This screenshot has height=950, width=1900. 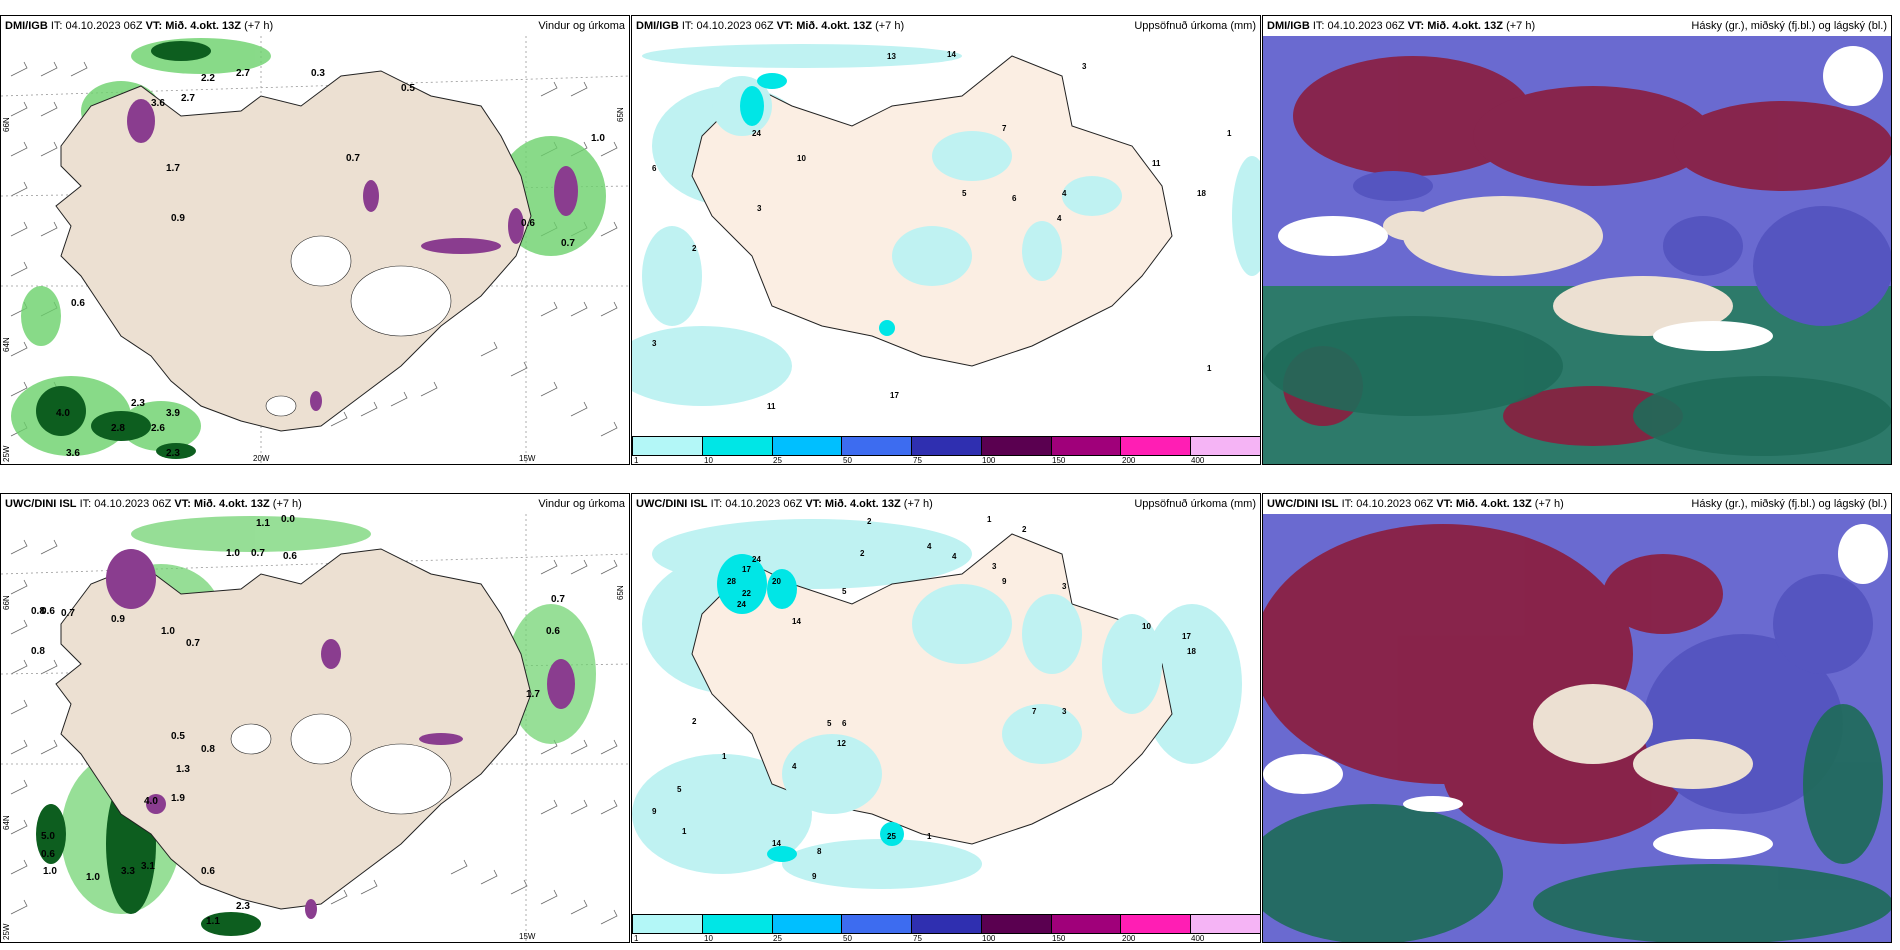 I want to click on cloud-cover-map, so click(x=1577, y=728).